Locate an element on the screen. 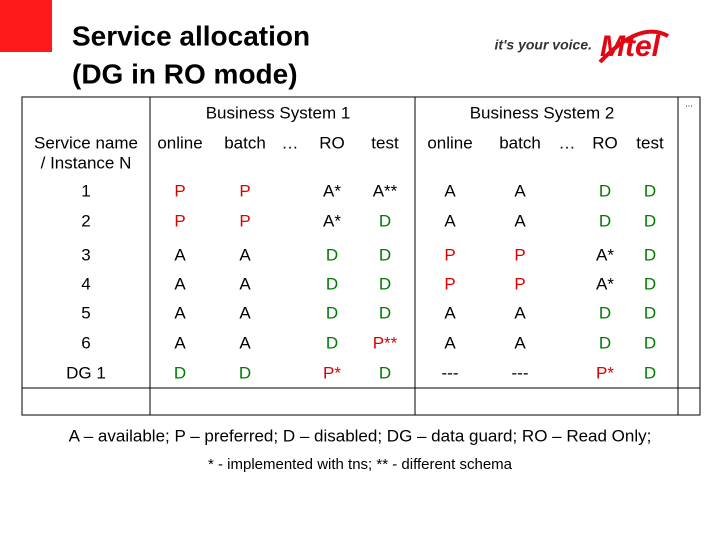  logo-swoosh is located at coordinates (633, 46).